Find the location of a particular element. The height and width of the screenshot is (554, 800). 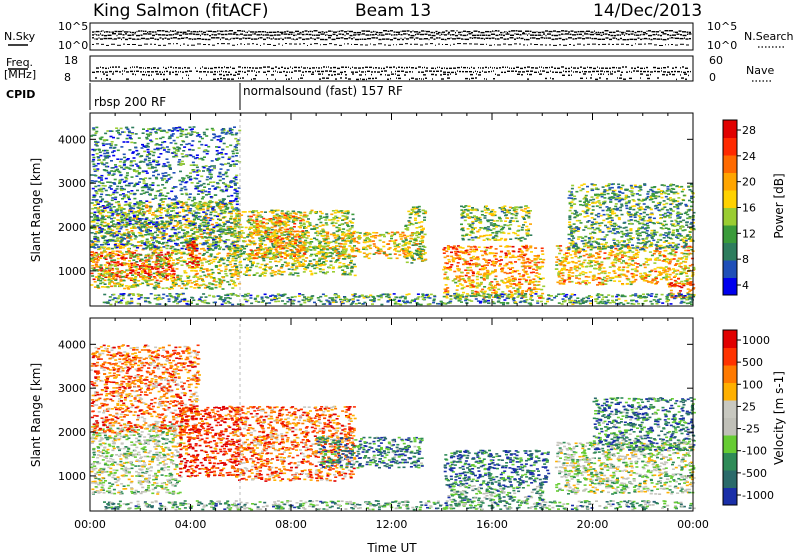

nsearch-tick-top: 10^5 is located at coordinates (722, 26).